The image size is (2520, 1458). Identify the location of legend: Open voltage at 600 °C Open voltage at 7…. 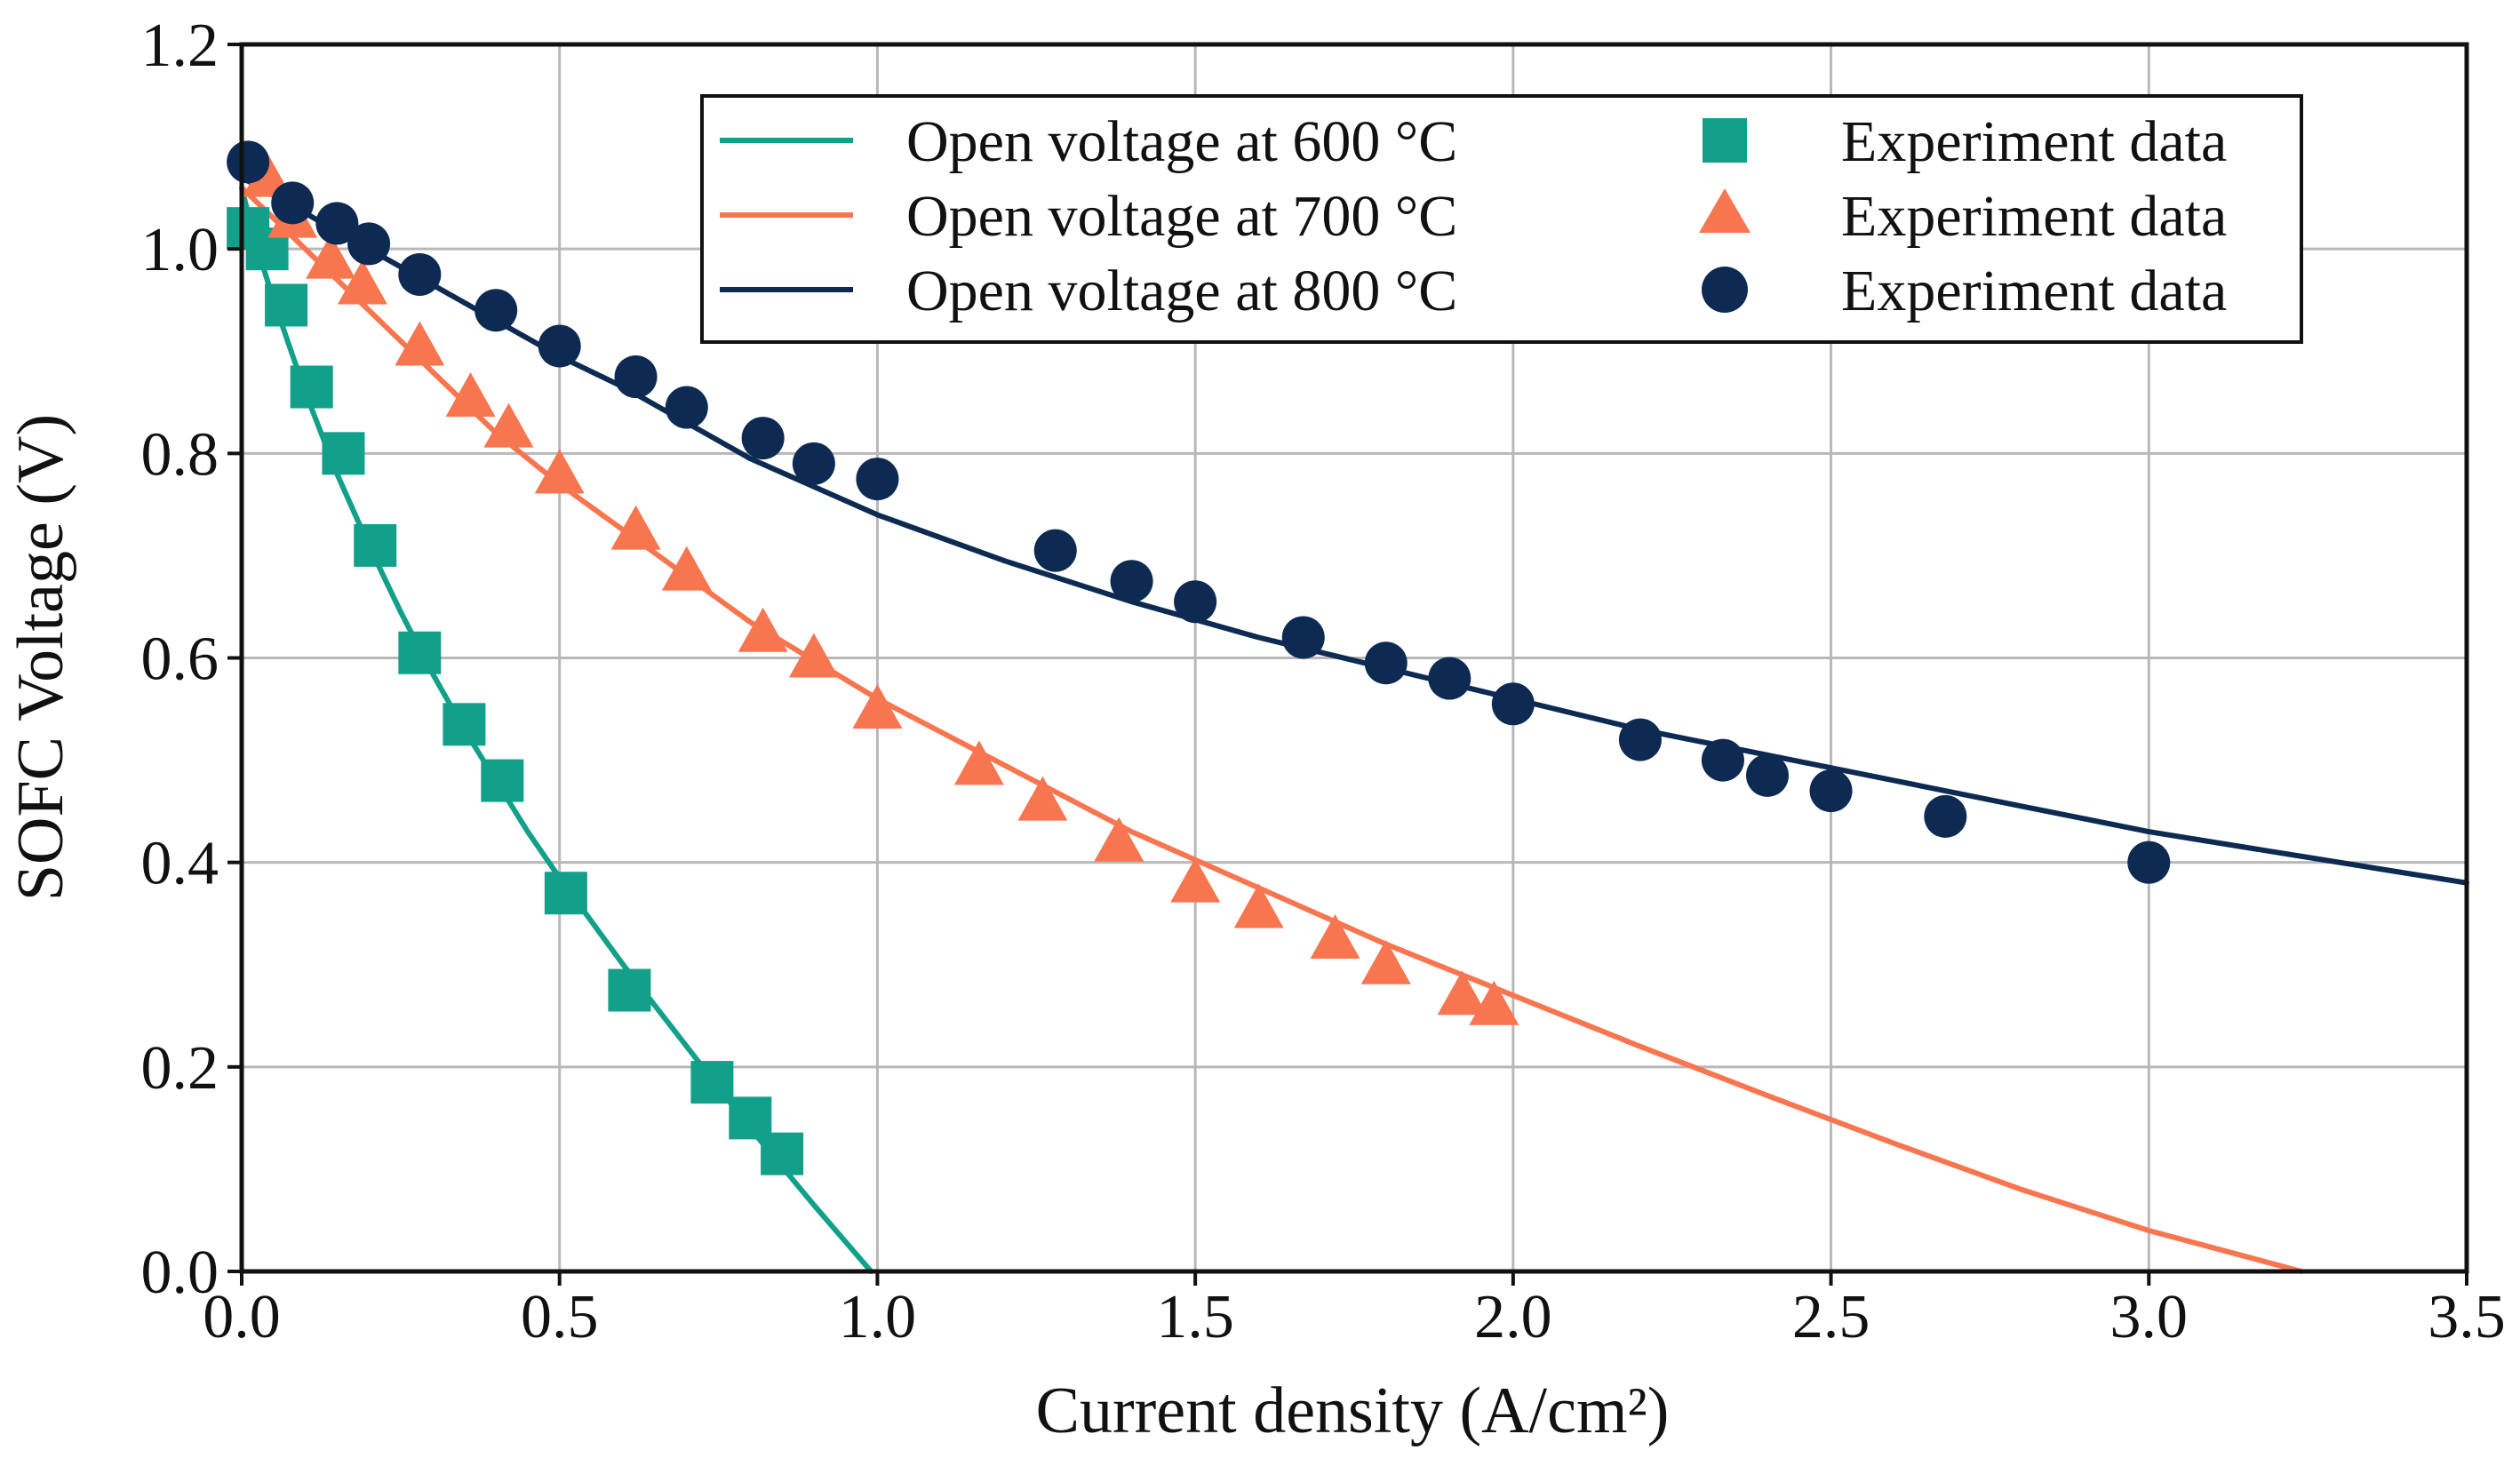
(1501, 219).